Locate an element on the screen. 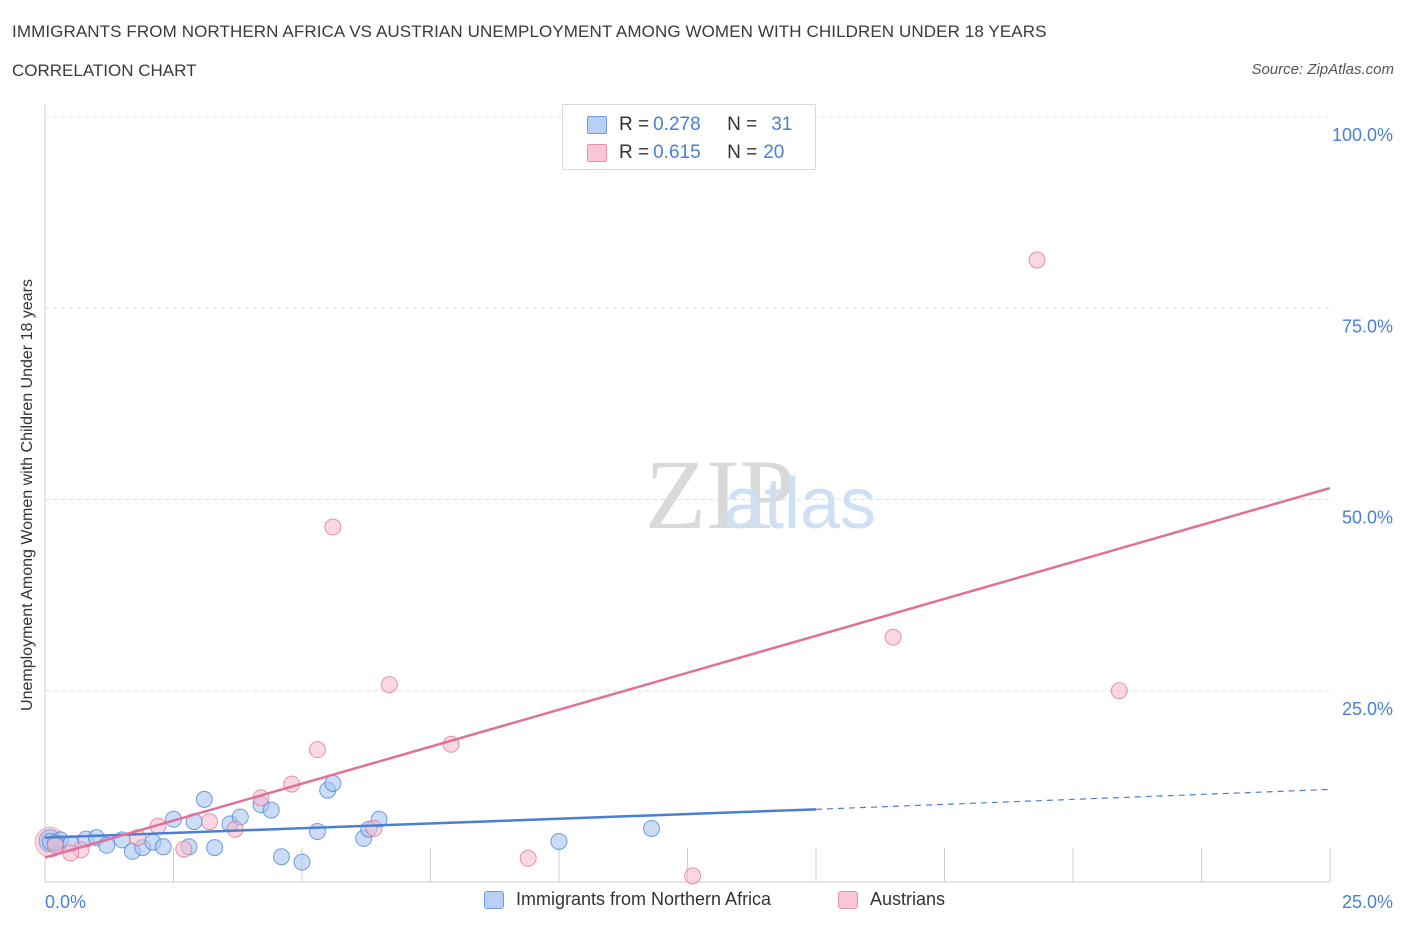 The width and height of the screenshot is (1406, 930). legend-item-austrians: Austrians is located at coordinates (891, 899).